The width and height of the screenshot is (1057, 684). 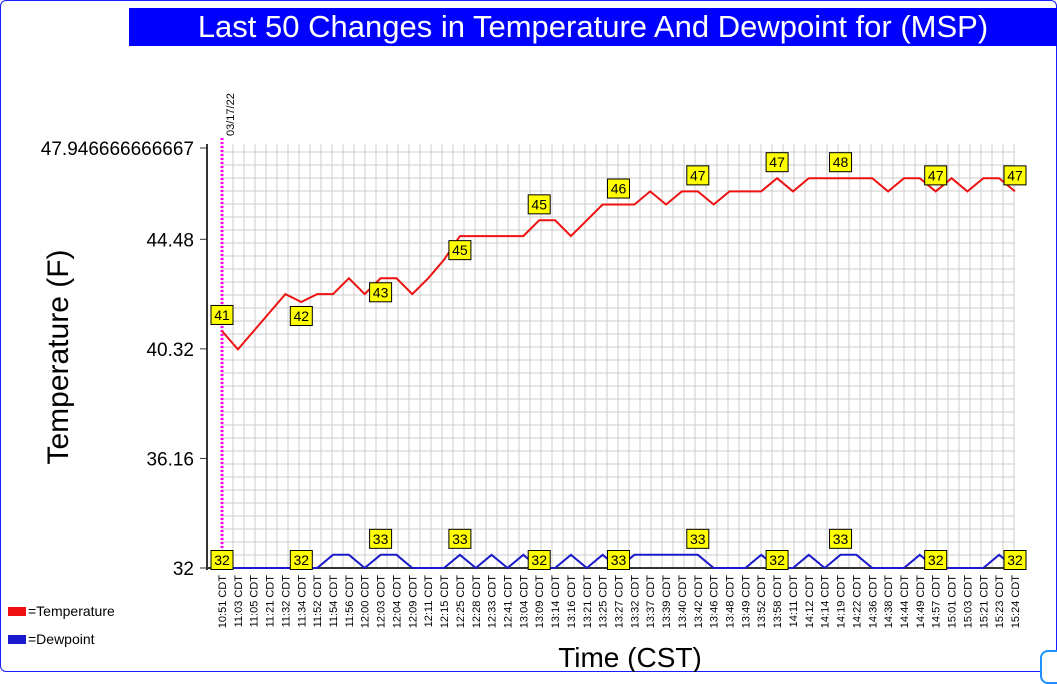 What do you see at coordinates (286, 601) in the screenshot?
I see `x-tick-label: 11:32 CDT` at bounding box center [286, 601].